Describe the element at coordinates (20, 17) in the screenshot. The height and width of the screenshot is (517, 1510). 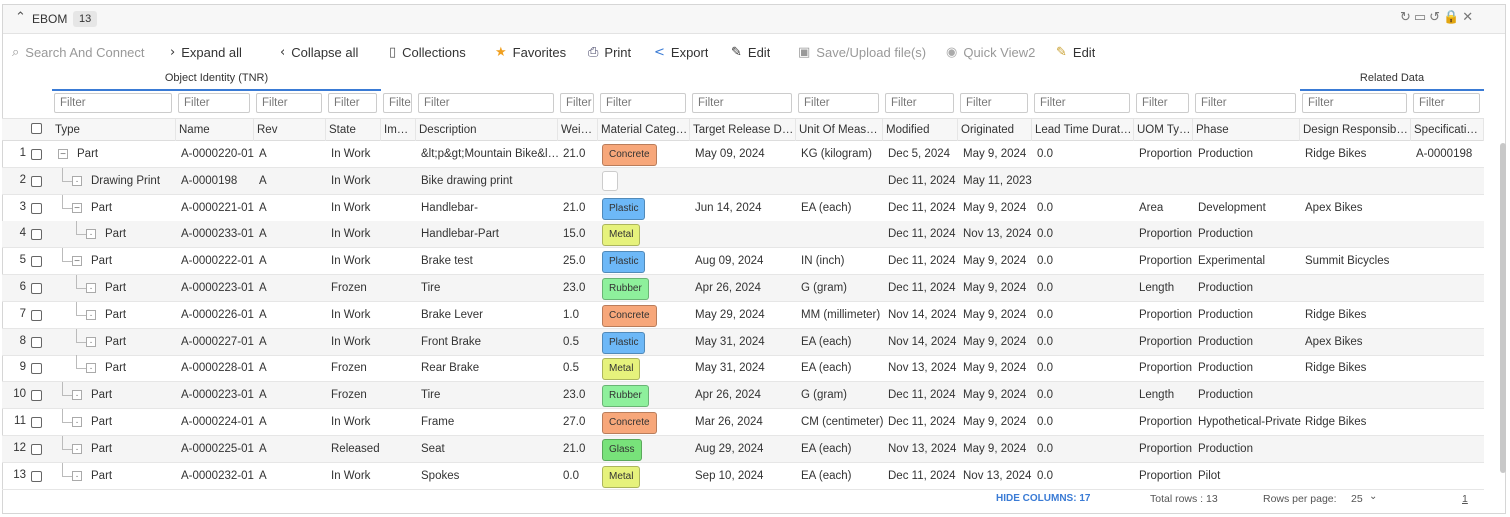
I see `collapse-icon: ⌃` at that location.